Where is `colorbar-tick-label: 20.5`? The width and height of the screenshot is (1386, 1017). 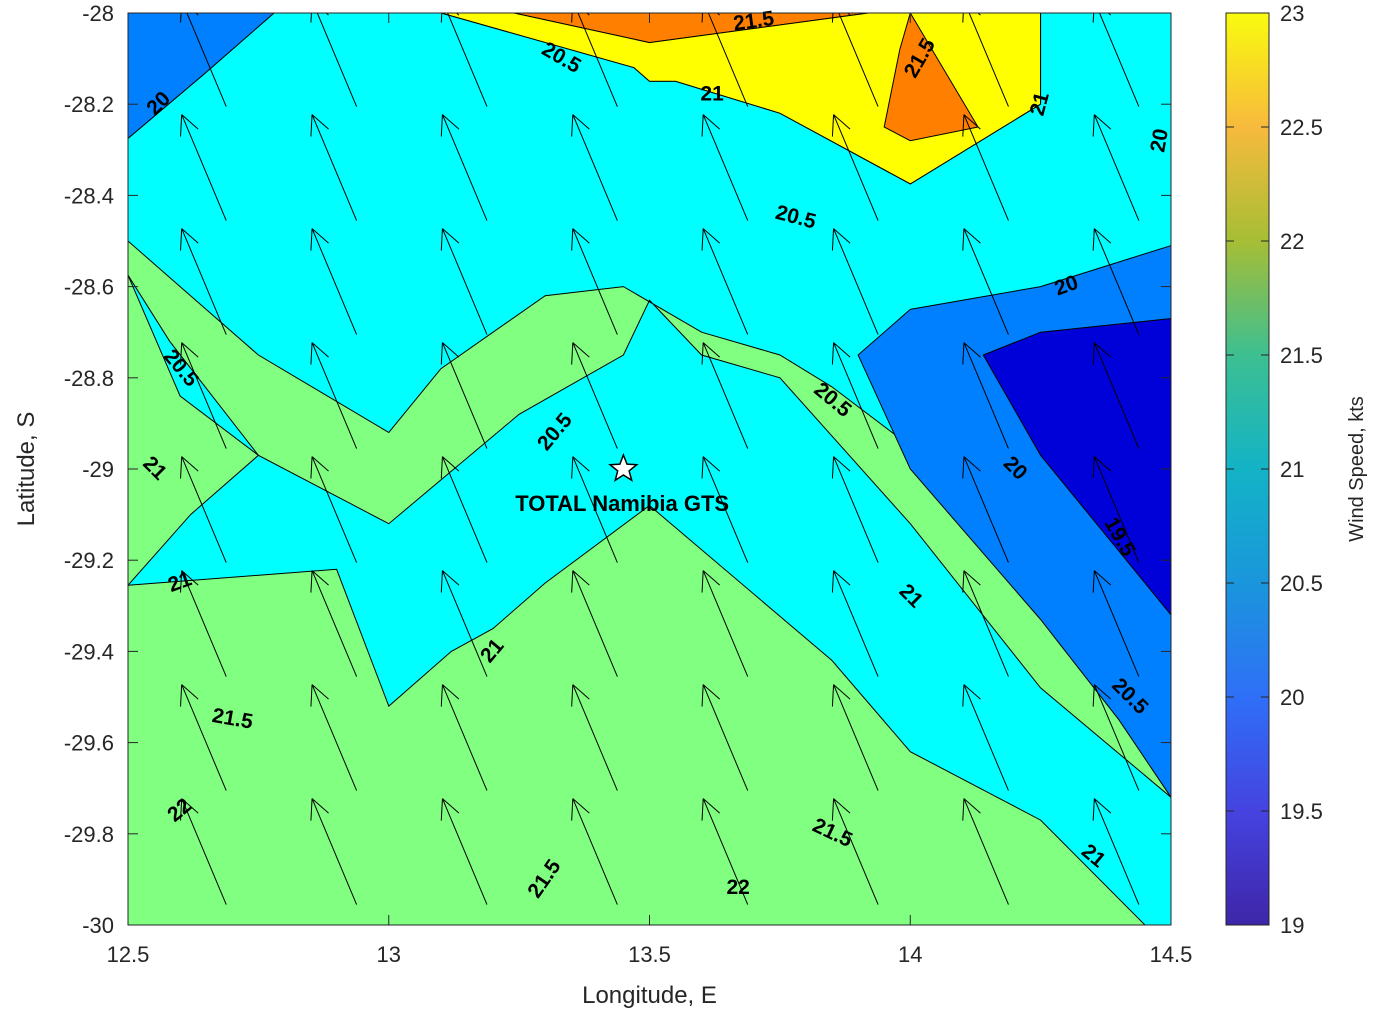
colorbar-tick-label: 20.5 is located at coordinates (1301, 583).